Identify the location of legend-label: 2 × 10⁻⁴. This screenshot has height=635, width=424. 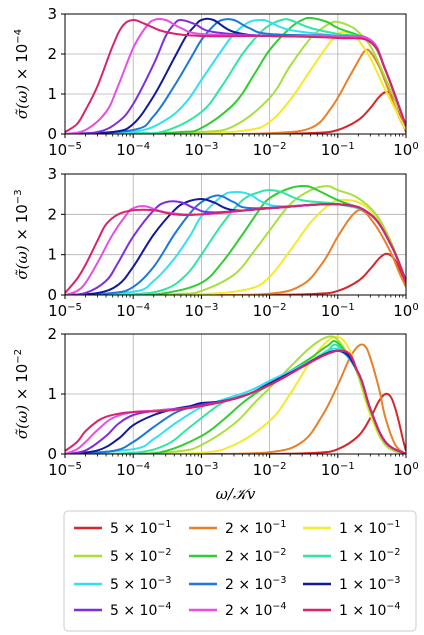
(255, 610).